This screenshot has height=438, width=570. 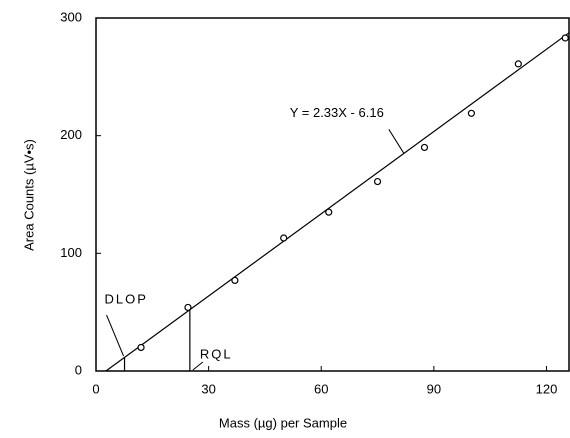 What do you see at coordinates (71, 16) in the screenshot?
I see `y-tick-label: 300` at bounding box center [71, 16].